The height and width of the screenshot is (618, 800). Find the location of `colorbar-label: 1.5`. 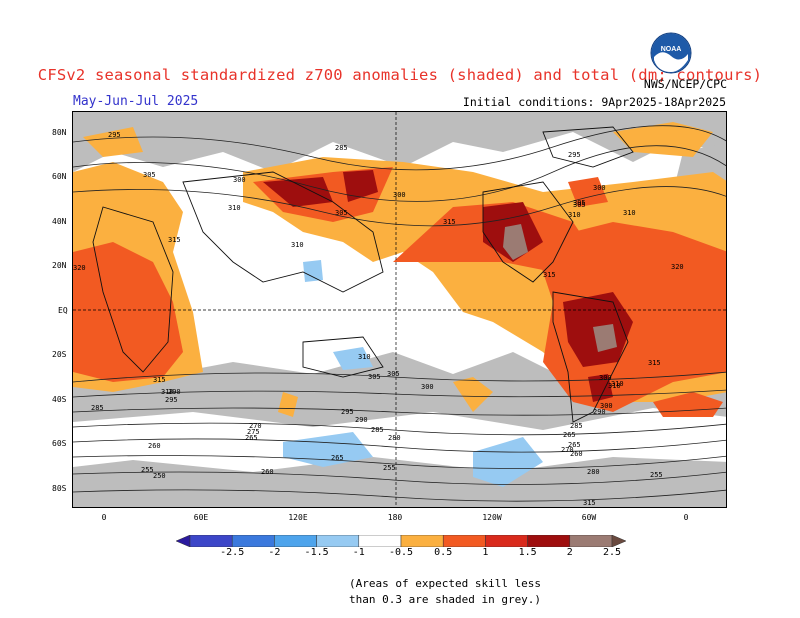

colorbar-label: 1.5 is located at coordinates (527, 552).